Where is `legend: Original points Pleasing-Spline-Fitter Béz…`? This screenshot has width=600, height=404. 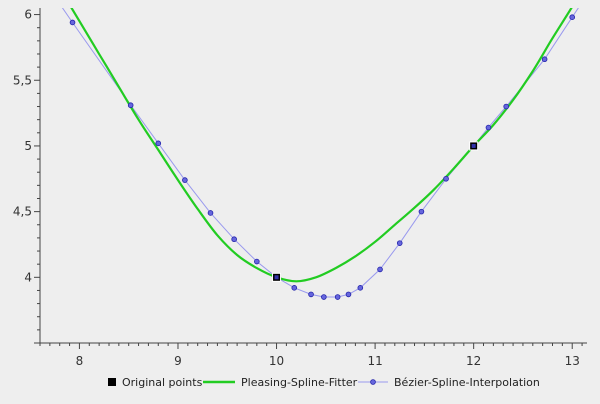
legend: Original points Pleasing-Spline-Fitter Béz… is located at coordinates (324, 382).